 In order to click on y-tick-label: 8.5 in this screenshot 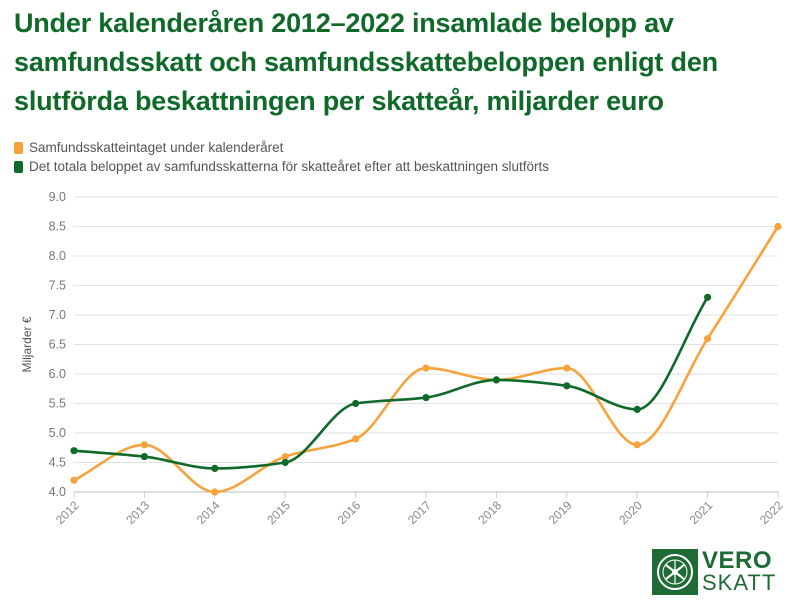, I will do `click(57, 227)`.